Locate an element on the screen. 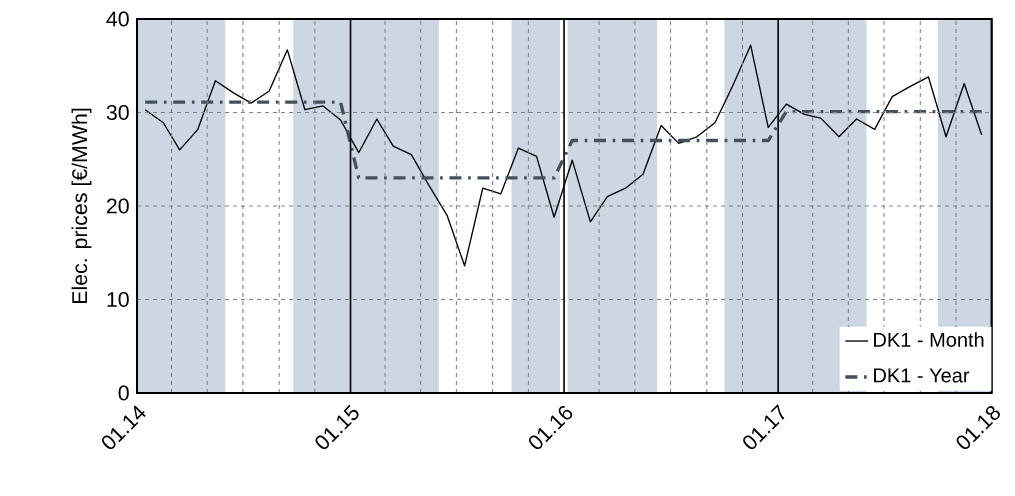 The width and height of the screenshot is (1015, 496). y-tick-label: 10 is located at coordinates (118, 299).